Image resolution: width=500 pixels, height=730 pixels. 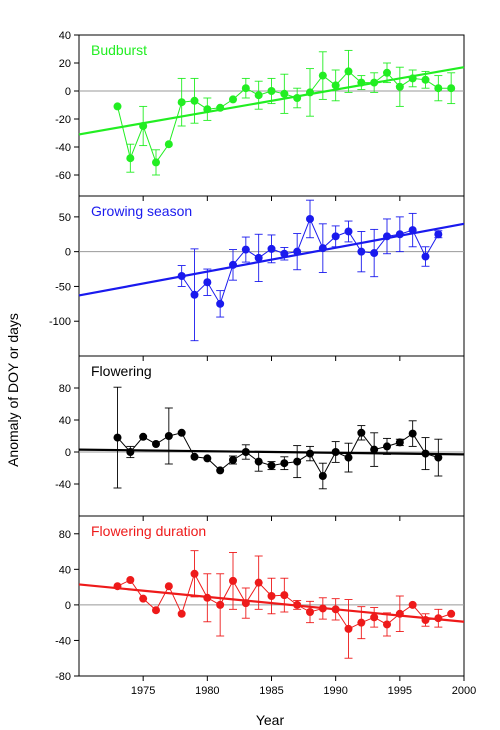 I want to click on y-axis-title: Anomaly of DOY or days, so click(x=13, y=390).